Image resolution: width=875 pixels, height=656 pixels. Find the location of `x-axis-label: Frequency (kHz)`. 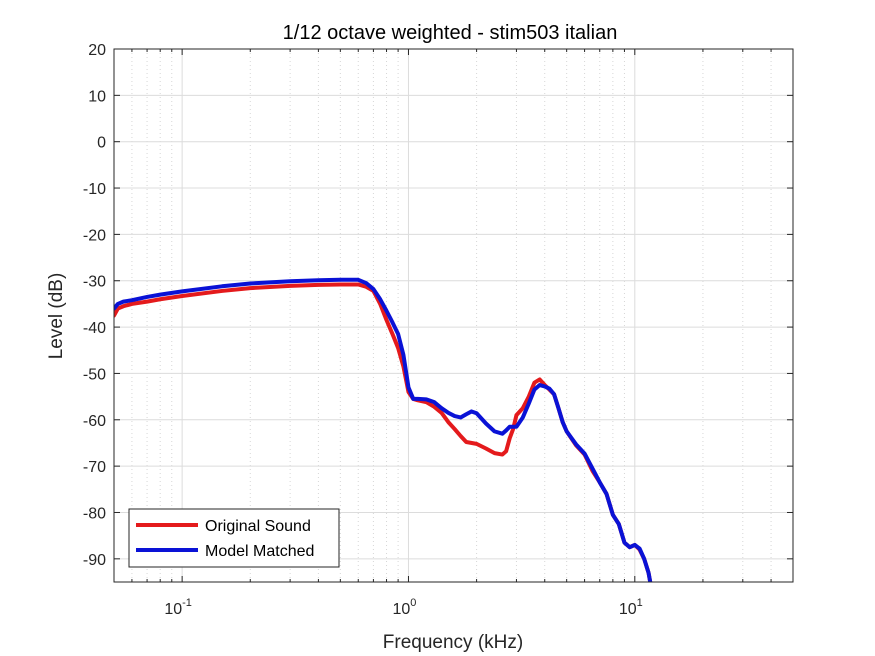

x-axis-label: Frequency (kHz) is located at coordinates (453, 642).